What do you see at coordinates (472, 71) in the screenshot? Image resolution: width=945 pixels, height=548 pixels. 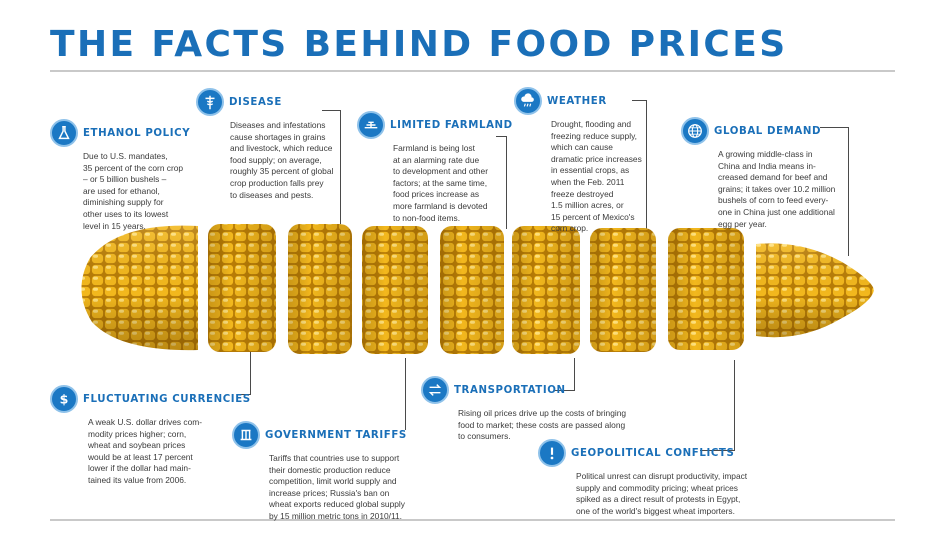 I see `top-divider` at bounding box center [472, 71].